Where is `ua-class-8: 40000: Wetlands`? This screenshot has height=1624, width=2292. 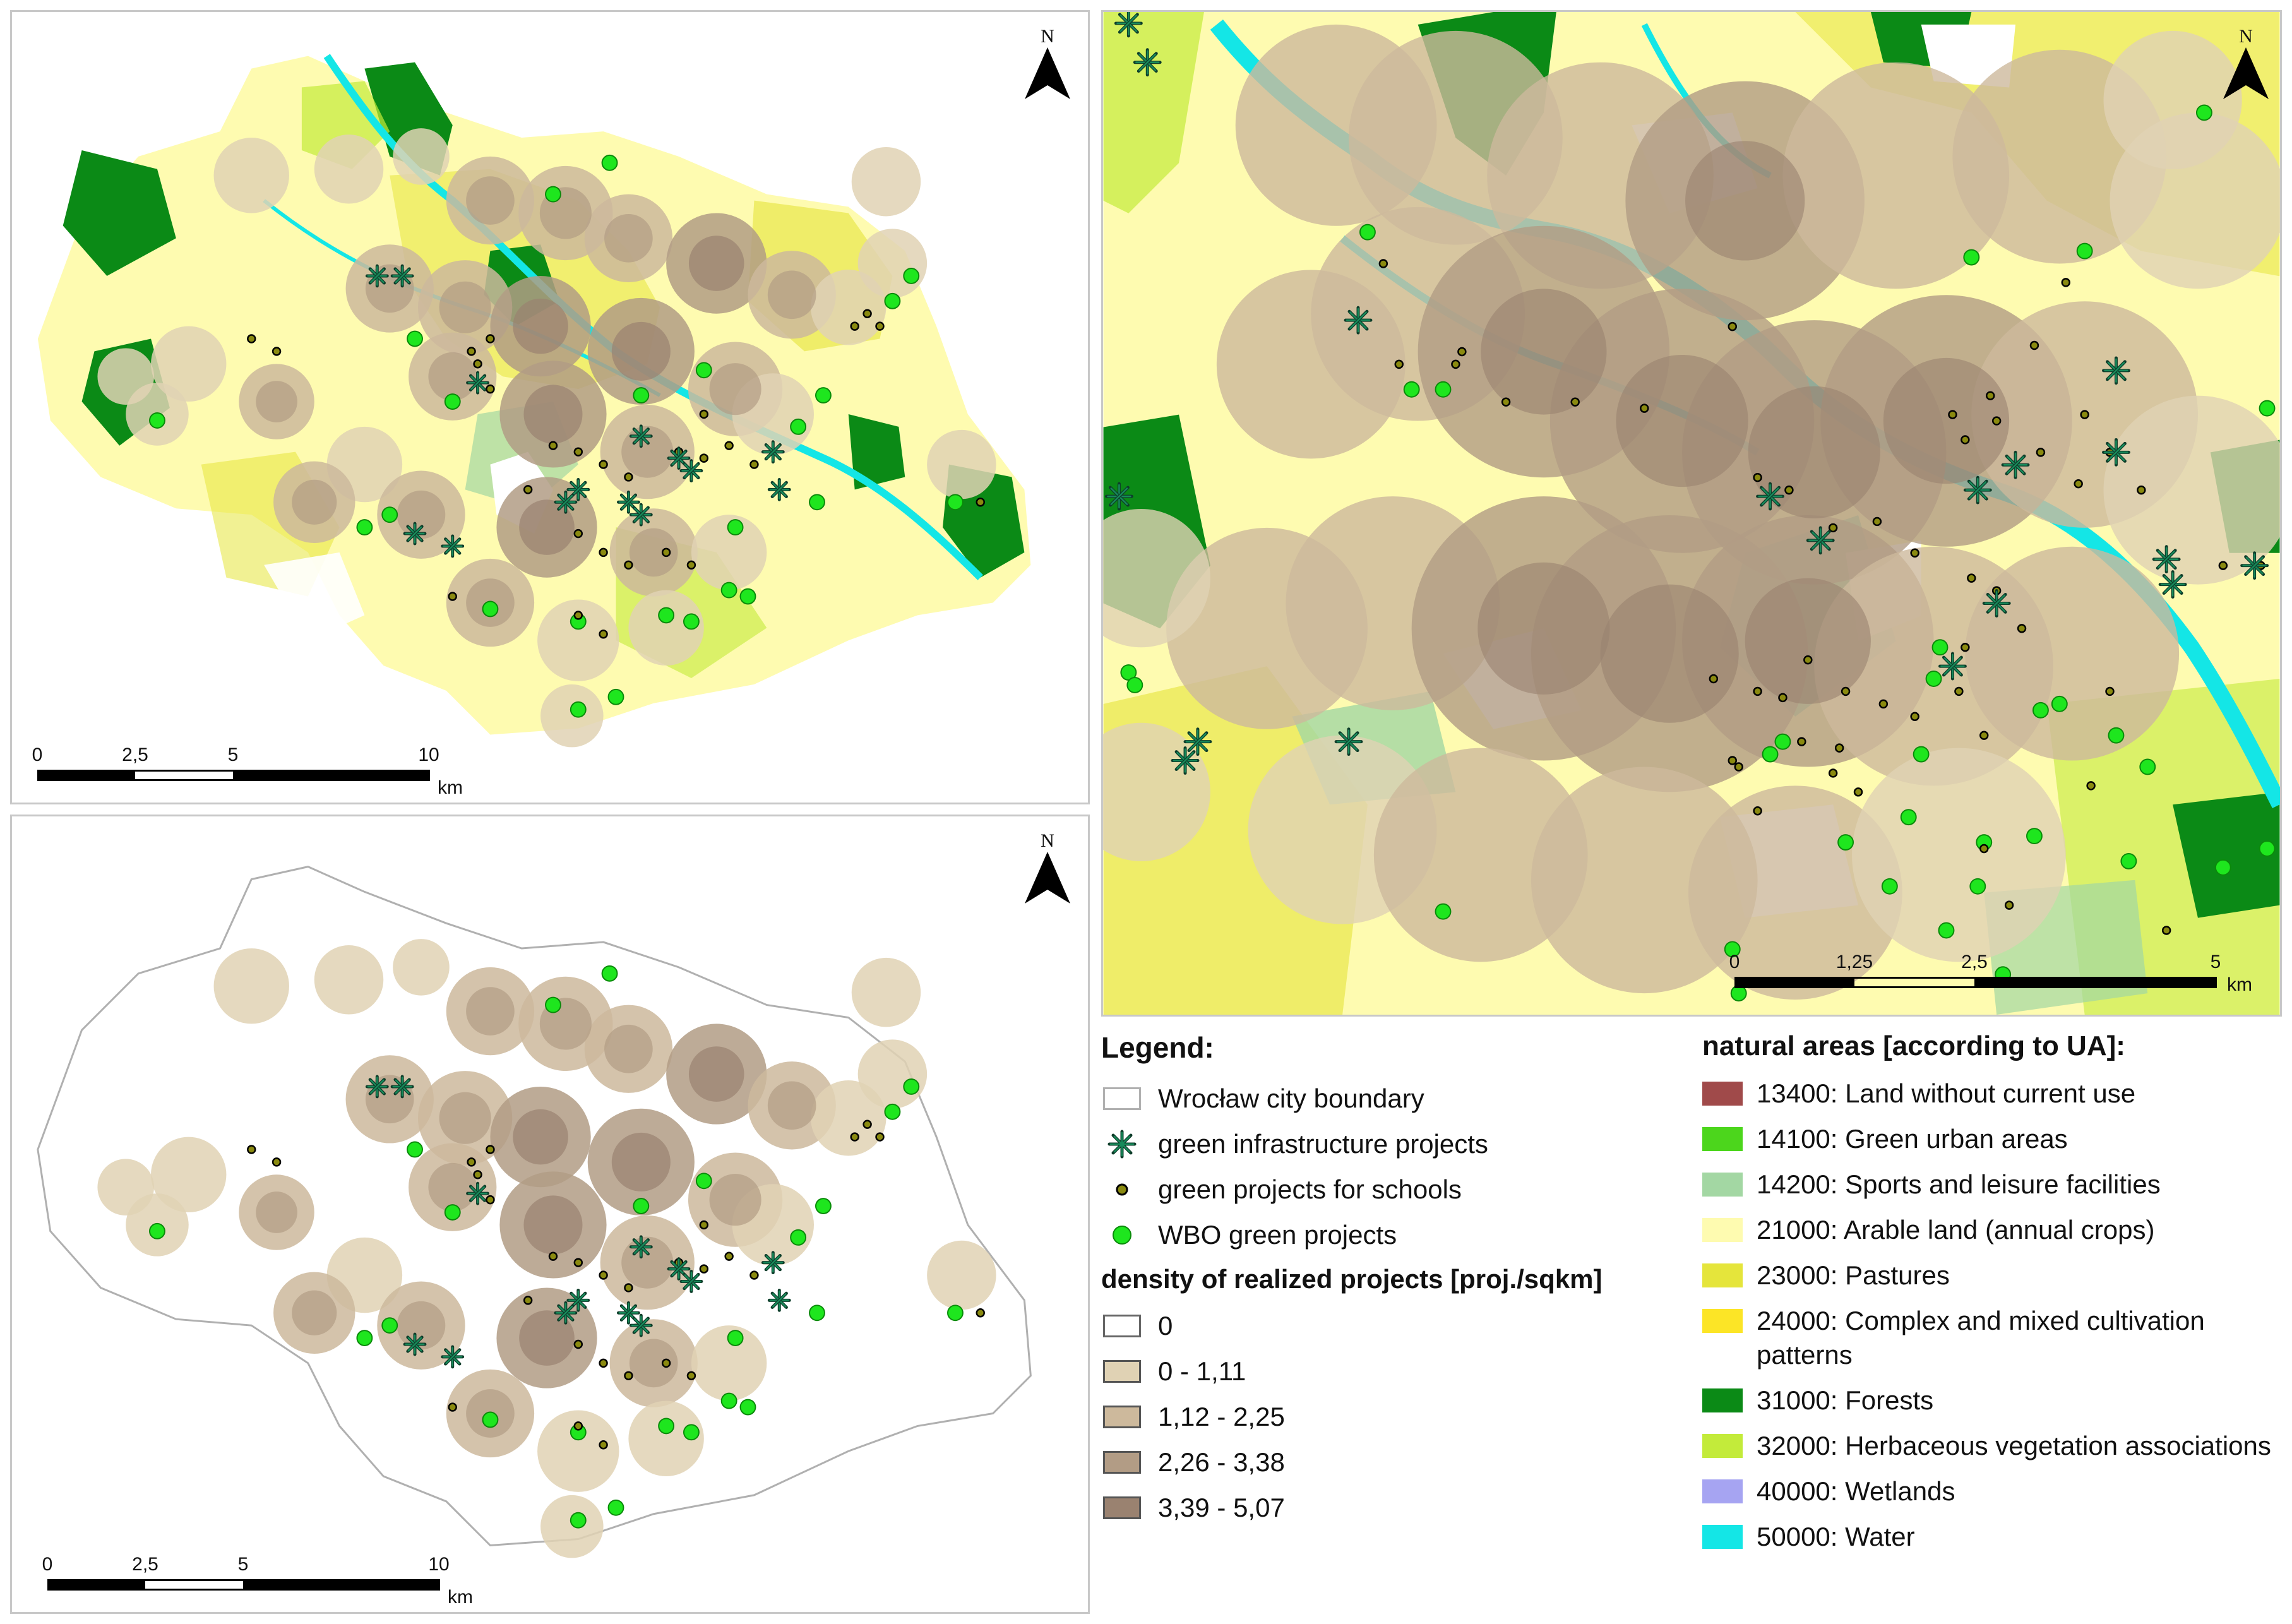
ua-class-8: 40000: Wetlands is located at coordinates (1992, 1492).